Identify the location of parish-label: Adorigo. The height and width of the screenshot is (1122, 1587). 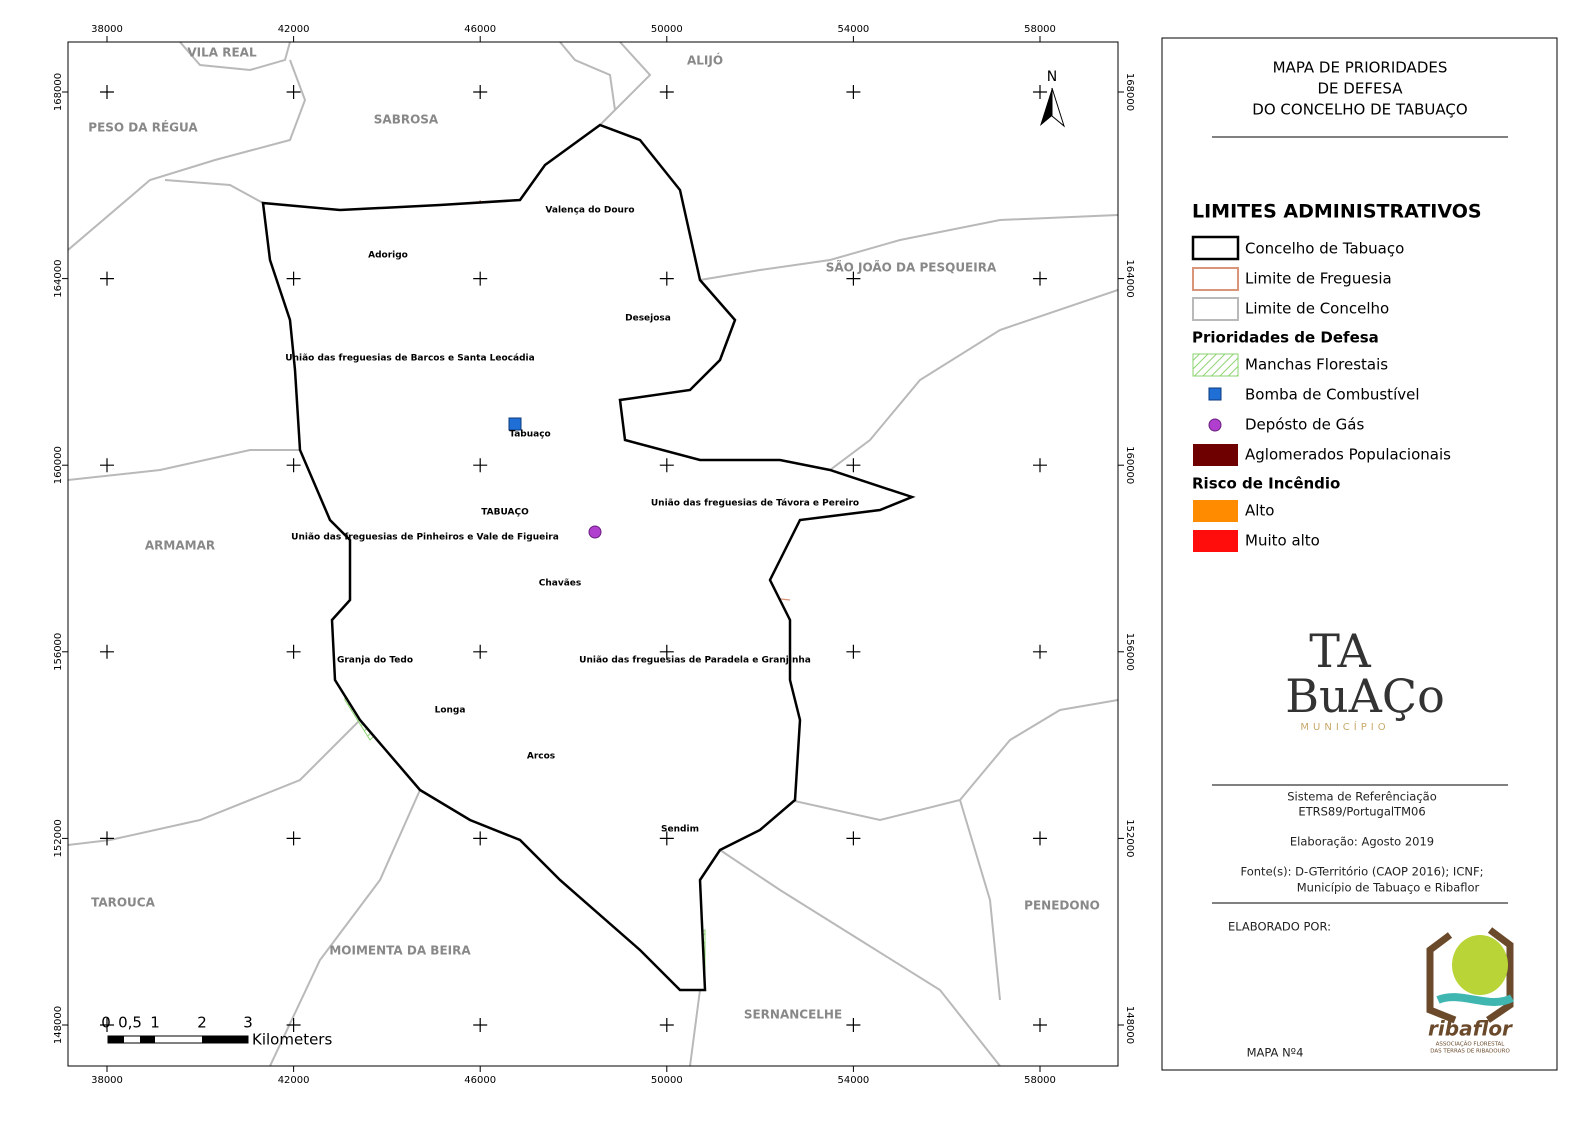
(388, 256).